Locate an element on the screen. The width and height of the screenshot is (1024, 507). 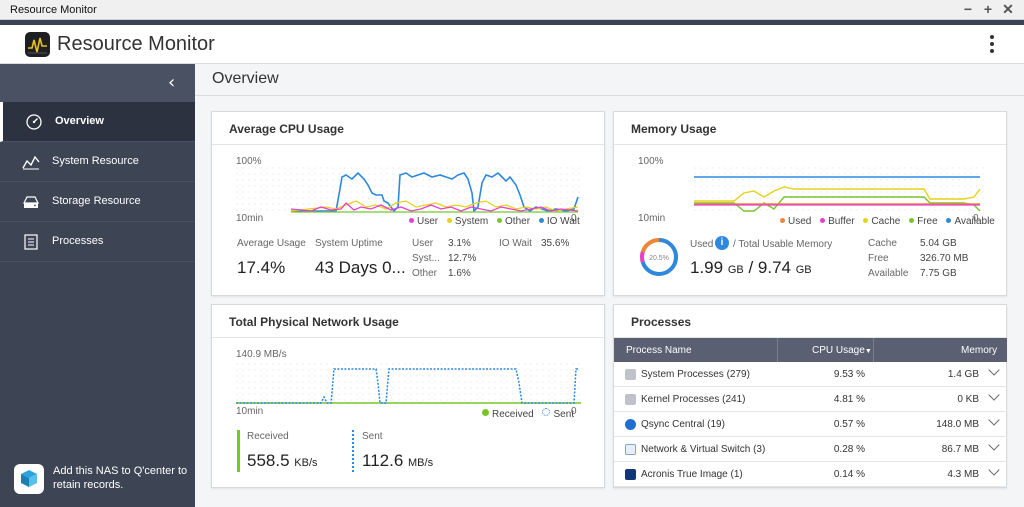
other-label: Other is located at coordinates (425, 273).